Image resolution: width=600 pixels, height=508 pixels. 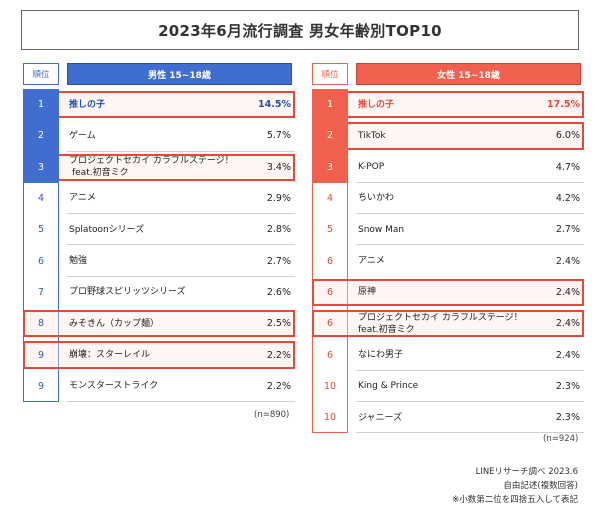 What do you see at coordinates (41, 292) in the screenshot?
I see `rank-cell: 7` at bounding box center [41, 292].